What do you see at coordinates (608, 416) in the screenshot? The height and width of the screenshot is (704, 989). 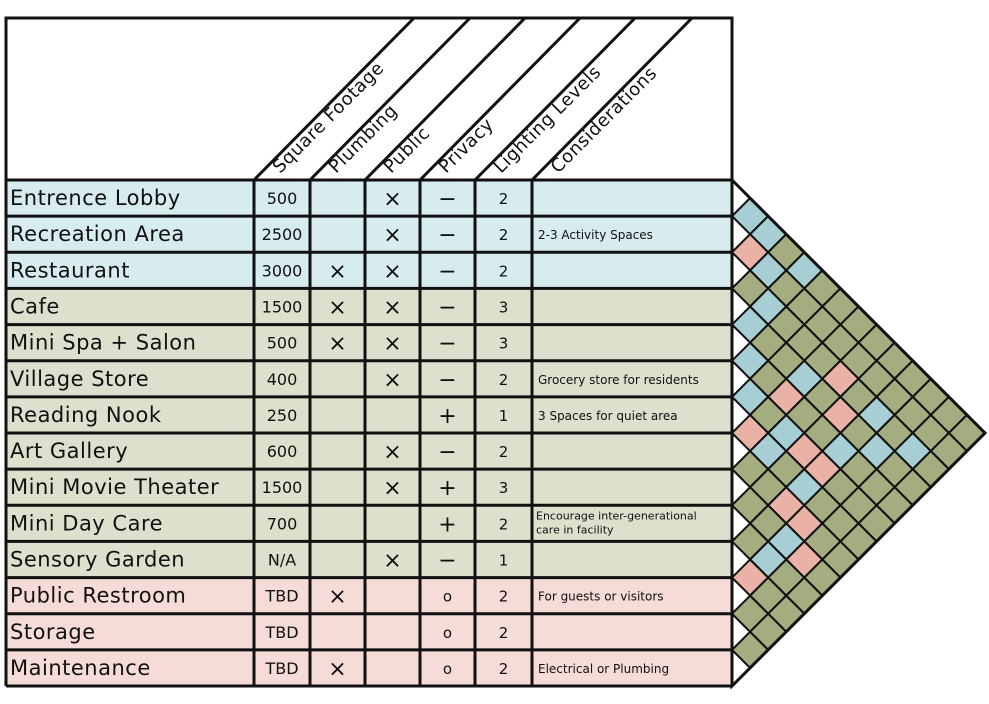 I see `consideration-note: 3 Spaces for quiet area` at bounding box center [608, 416].